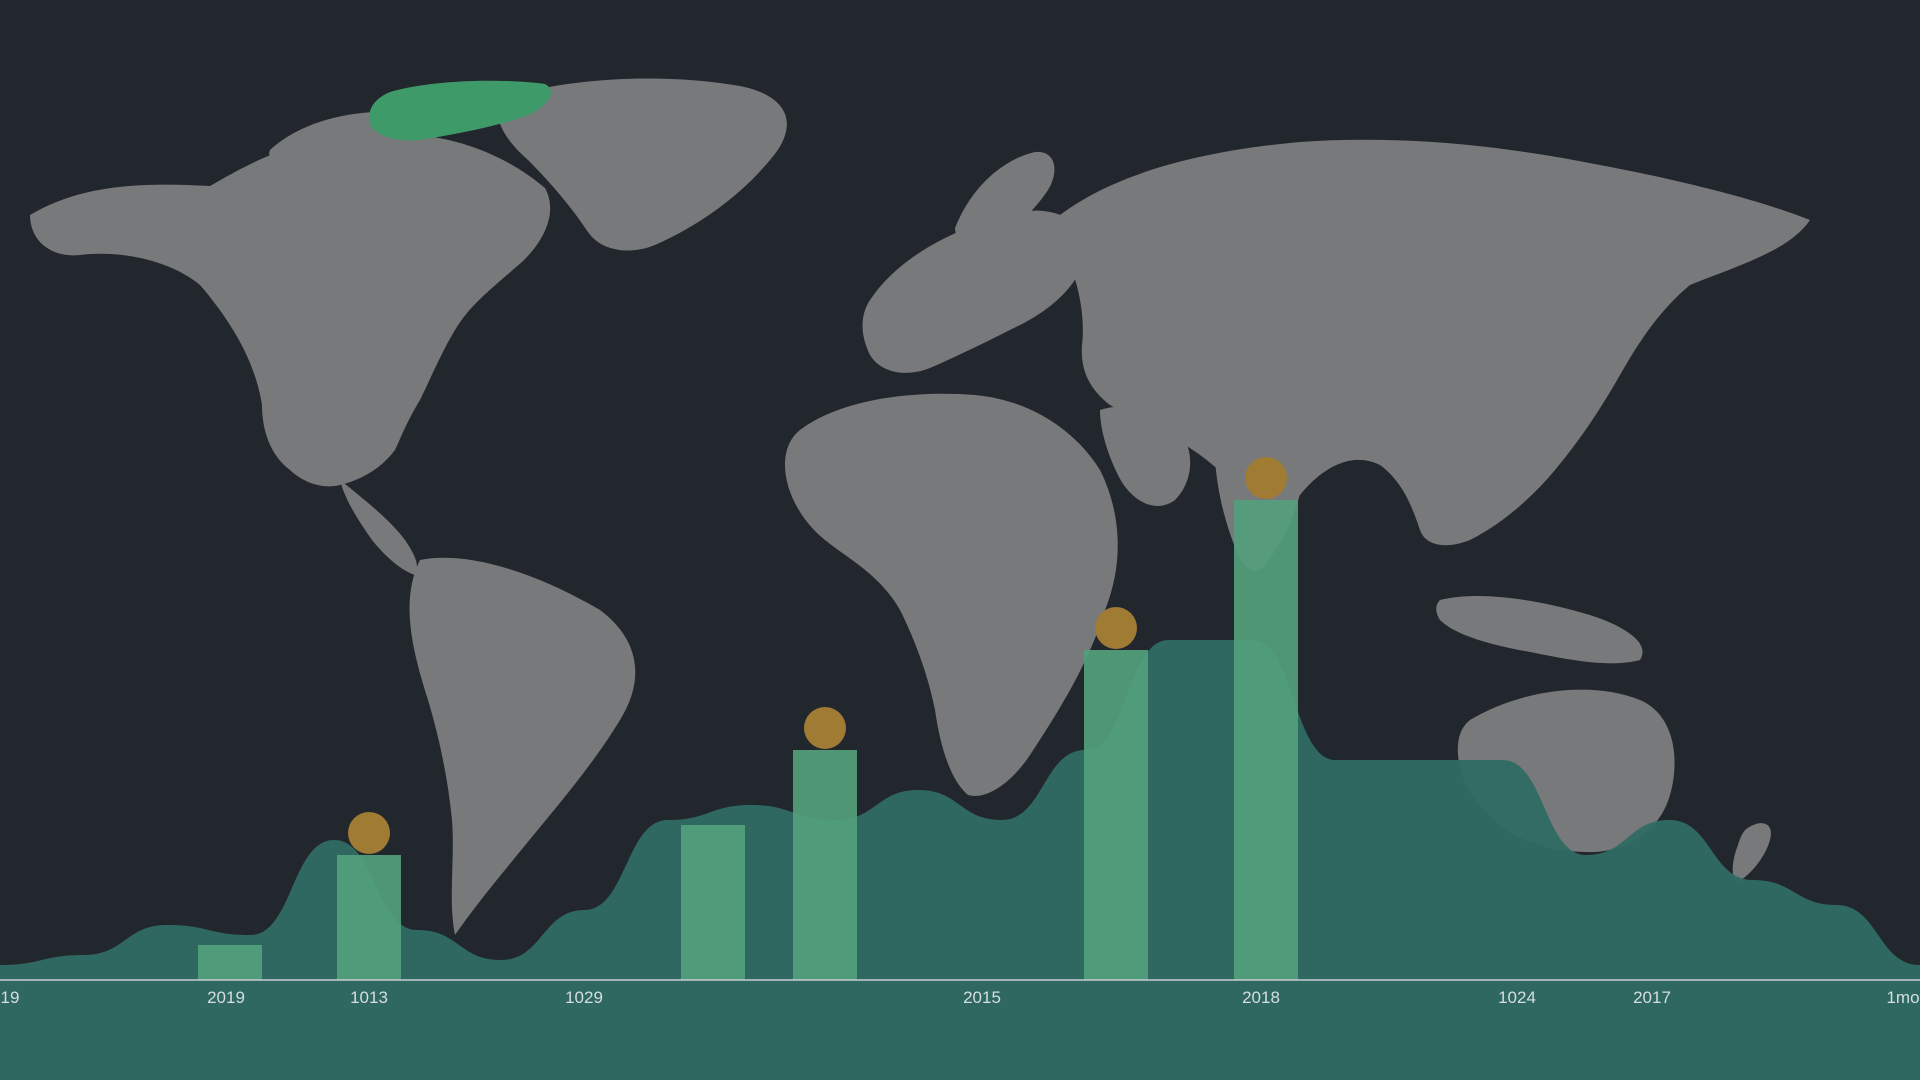 The image size is (1920, 1080). What do you see at coordinates (460, 110) in the screenshot?
I see `greenland-highlight-shape` at bounding box center [460, 110].